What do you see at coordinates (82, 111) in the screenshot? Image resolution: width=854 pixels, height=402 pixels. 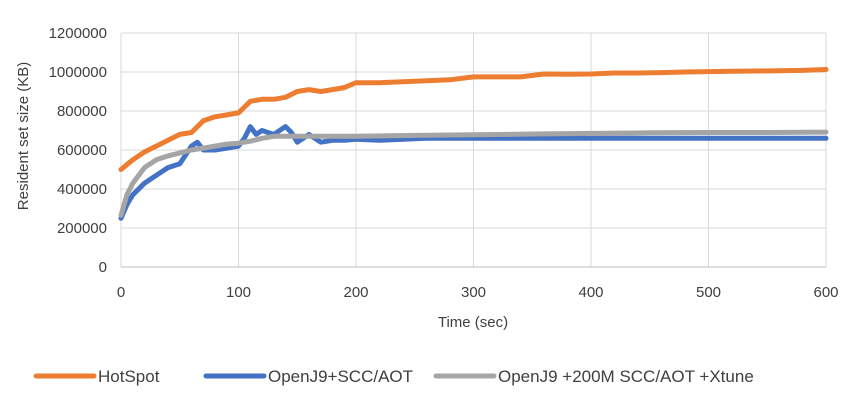 I see `y-tick-label: 800000` at bounding box center [82, 111].